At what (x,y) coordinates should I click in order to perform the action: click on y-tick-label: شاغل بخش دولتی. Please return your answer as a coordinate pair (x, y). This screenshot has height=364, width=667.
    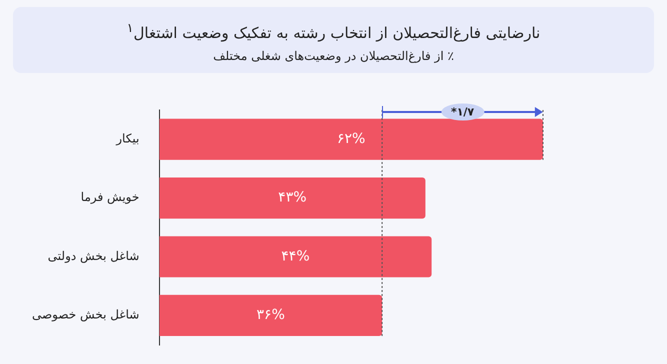
    Looking at the image, I should click on (94, 255).